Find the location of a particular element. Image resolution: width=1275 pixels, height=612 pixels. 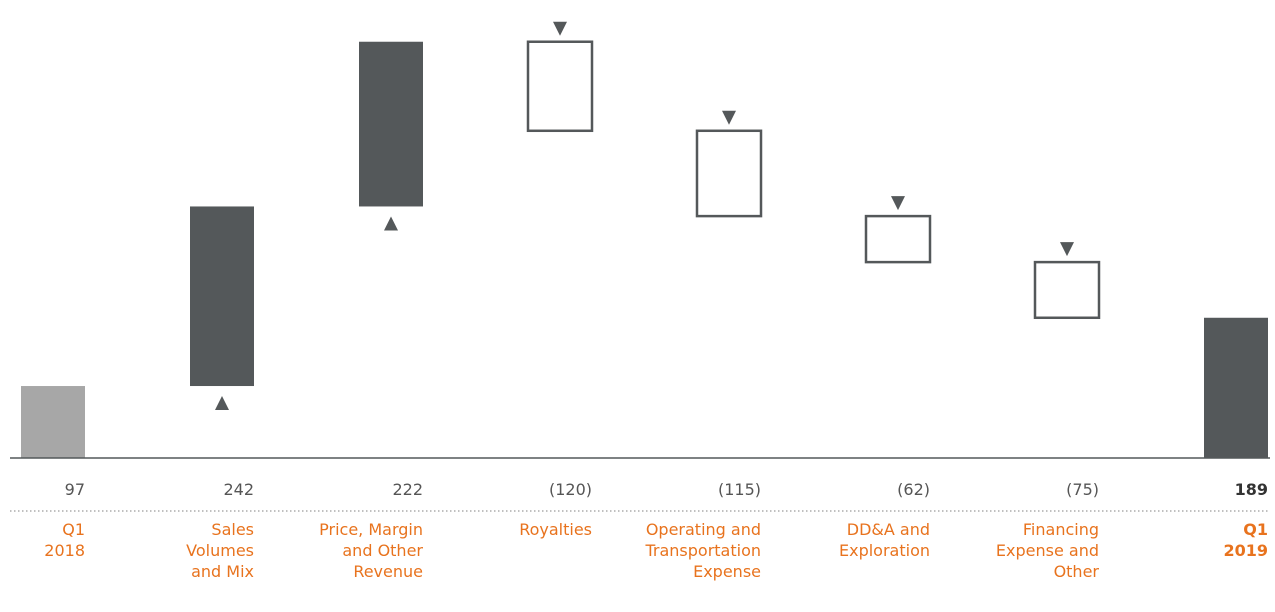

value-label-4: (115) is located at coordinates (739, 489).